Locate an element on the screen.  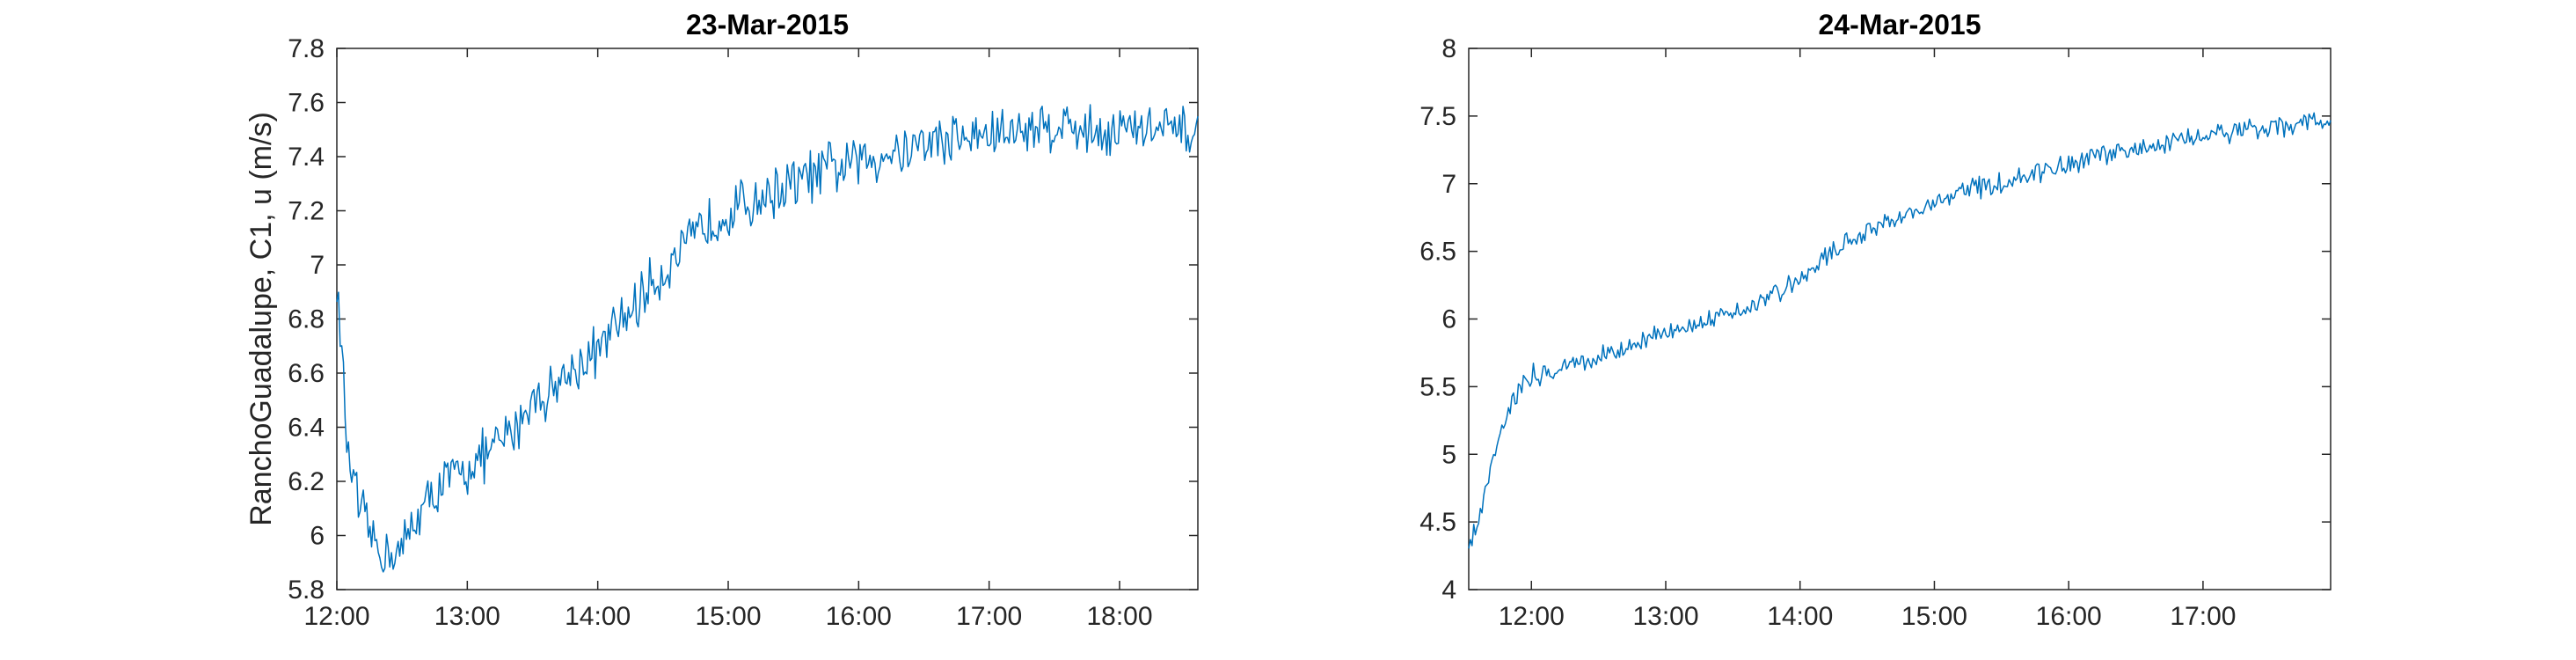
y-tick-label: 5.8 is located at coordinates (306, 591).